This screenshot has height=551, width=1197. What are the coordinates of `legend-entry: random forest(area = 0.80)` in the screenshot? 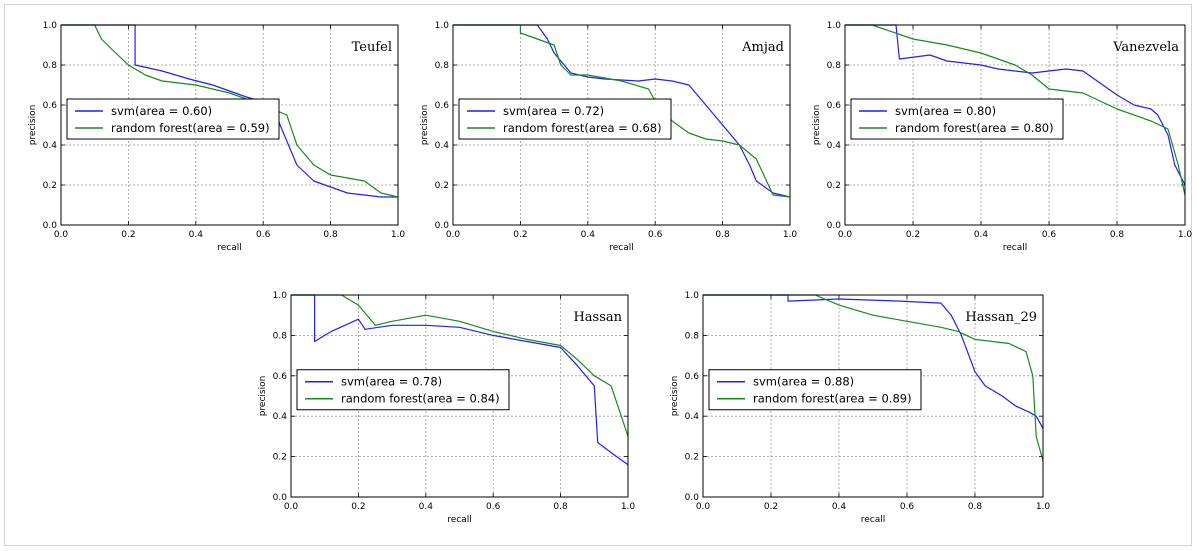 It's located at (974, 128).